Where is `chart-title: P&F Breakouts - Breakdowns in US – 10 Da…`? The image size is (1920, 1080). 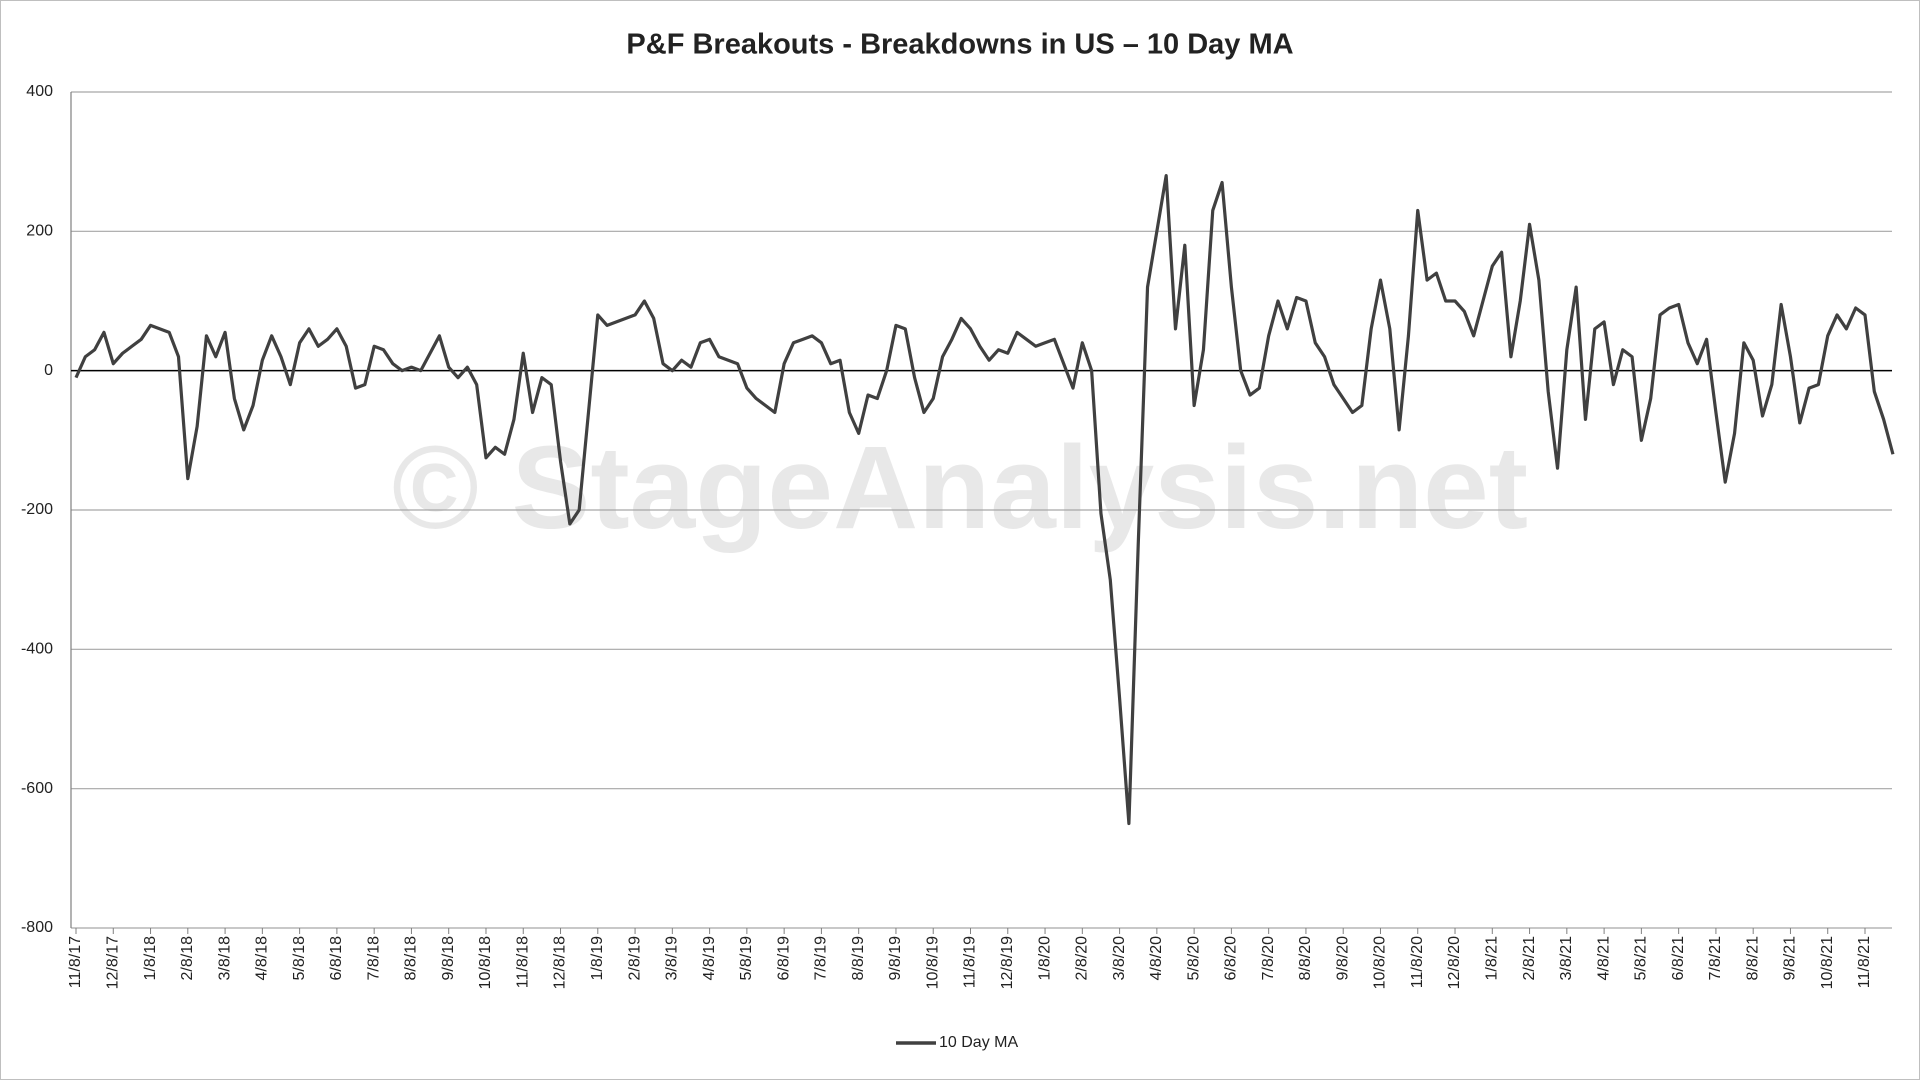 chart-title: P&F Breakouts - Breakdowns in US – 10 Da… is located at coordinates (959, 45).